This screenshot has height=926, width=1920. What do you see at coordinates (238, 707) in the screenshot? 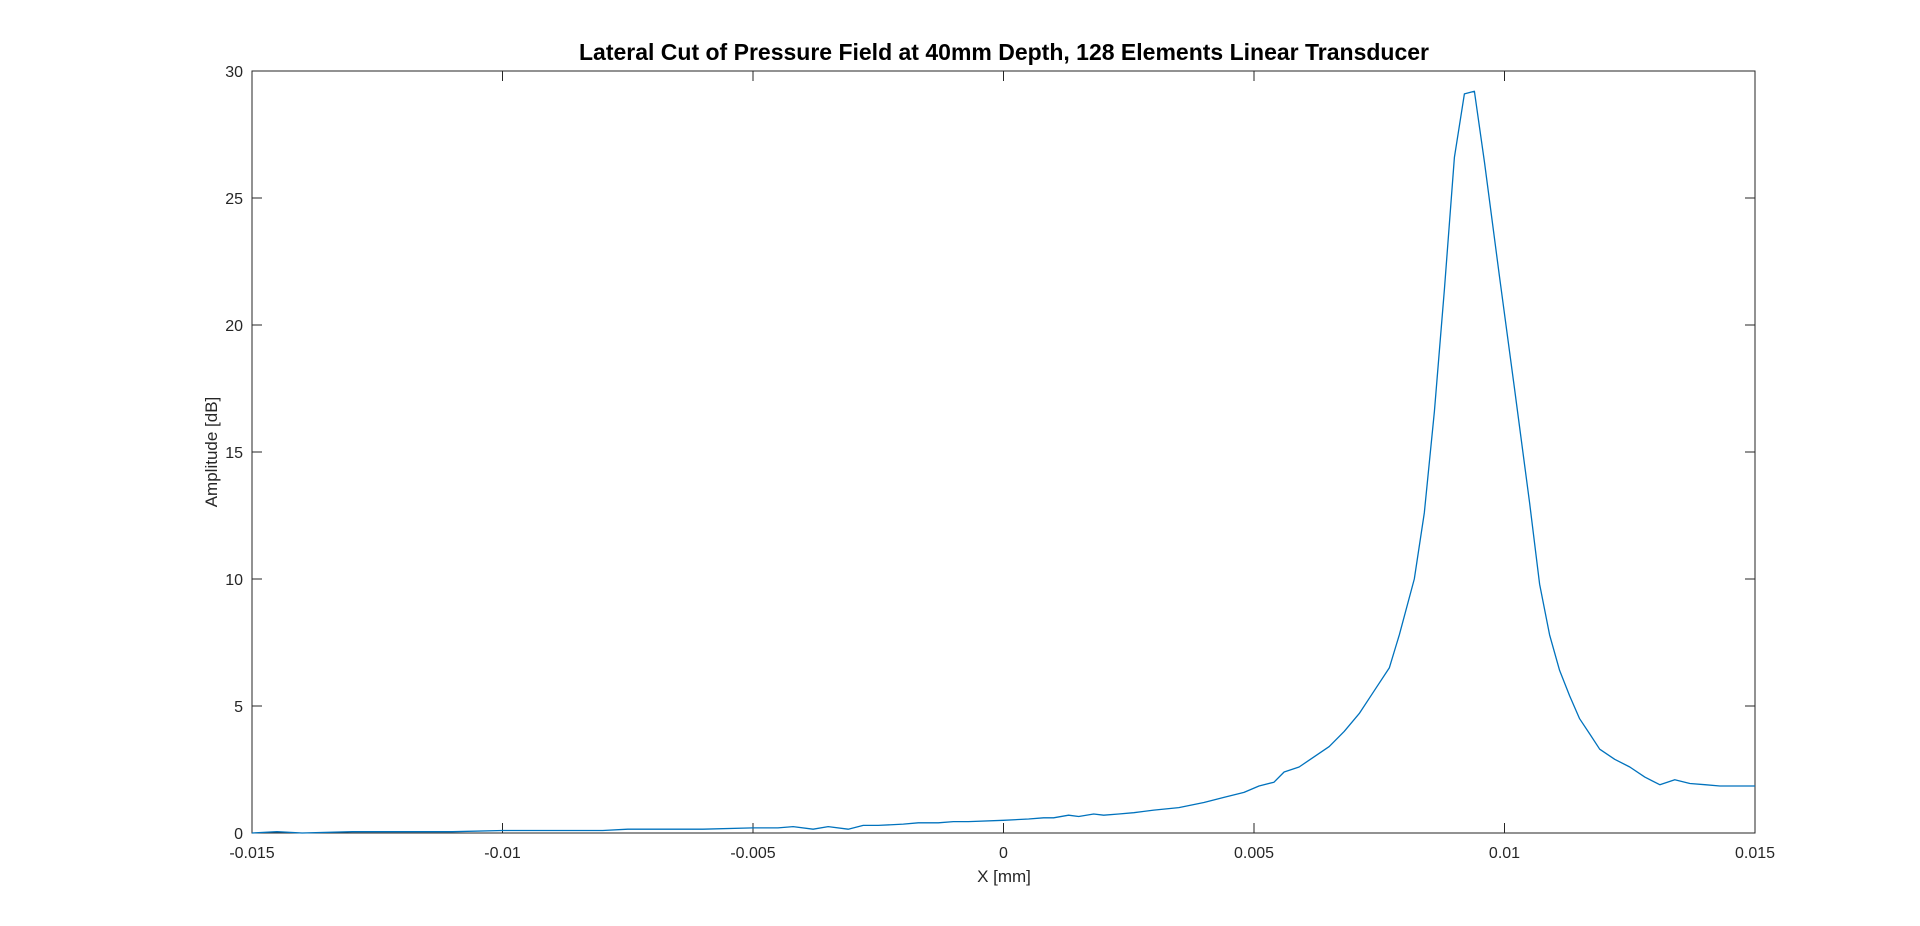
I see `y-tick-label: 5` at bounding box center [238, 707].